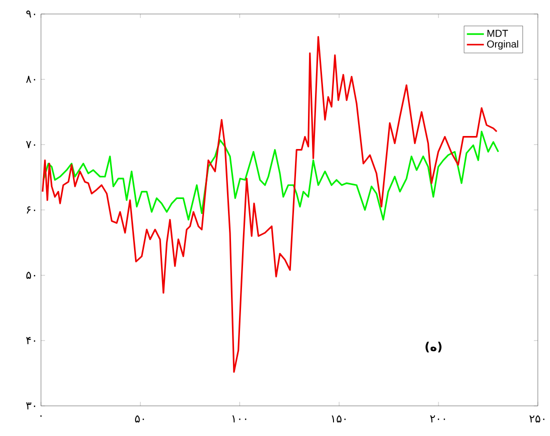 The height and width of the screenshot is (436, 550). Describe the element at coordinates (31, 210) in the screenshot. I see `y-tick-label: ۶۰` at that location.